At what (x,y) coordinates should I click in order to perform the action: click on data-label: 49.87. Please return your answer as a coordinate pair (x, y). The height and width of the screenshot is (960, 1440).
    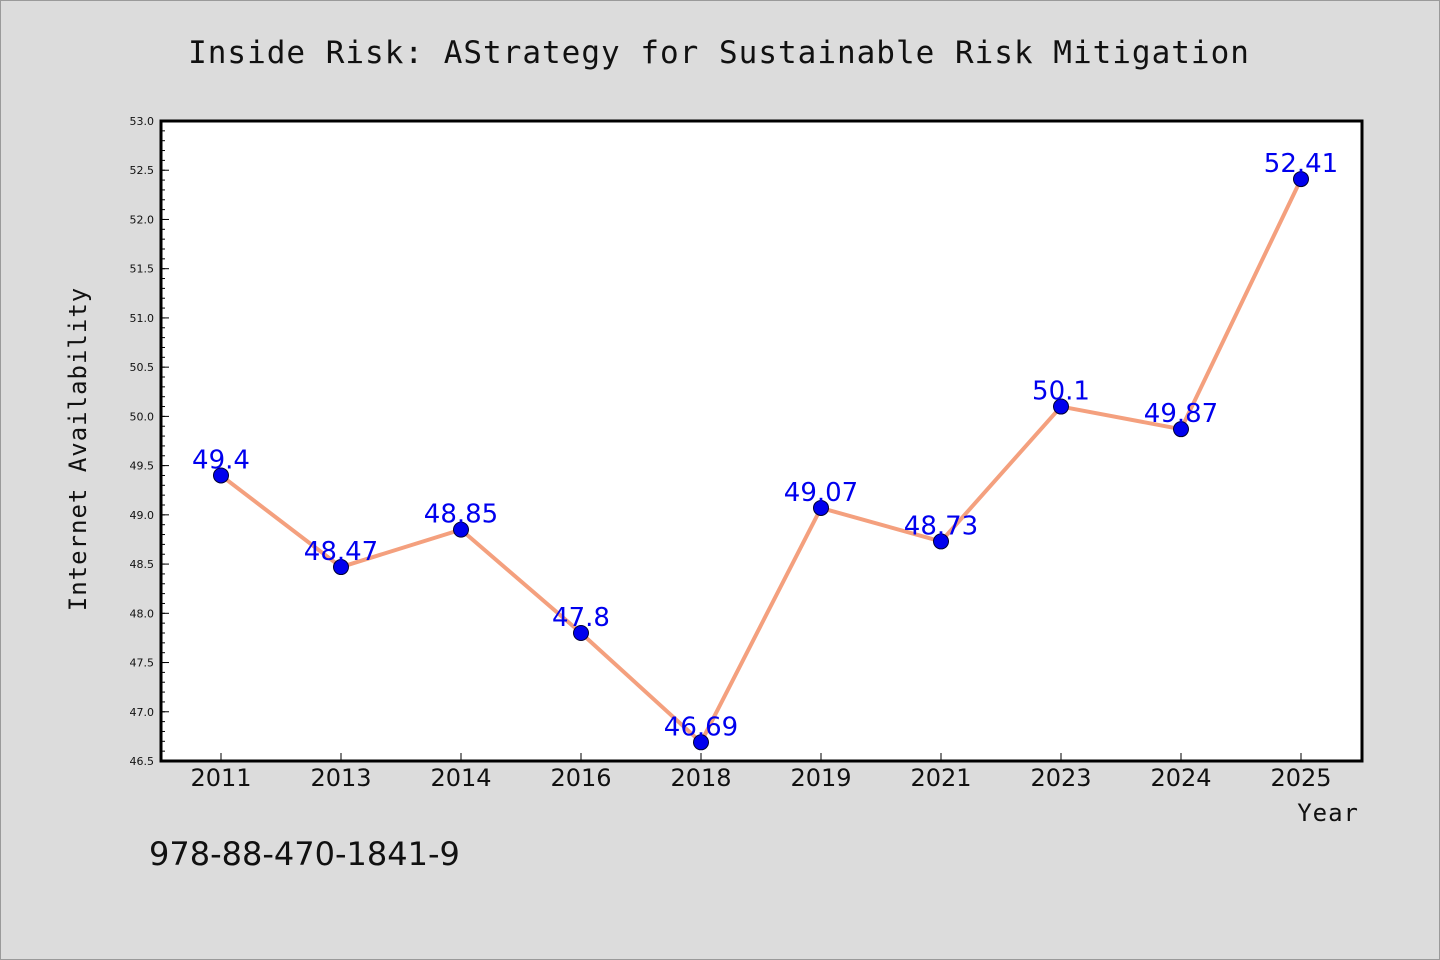
    Looking at the image, I should click on (1181, 414).